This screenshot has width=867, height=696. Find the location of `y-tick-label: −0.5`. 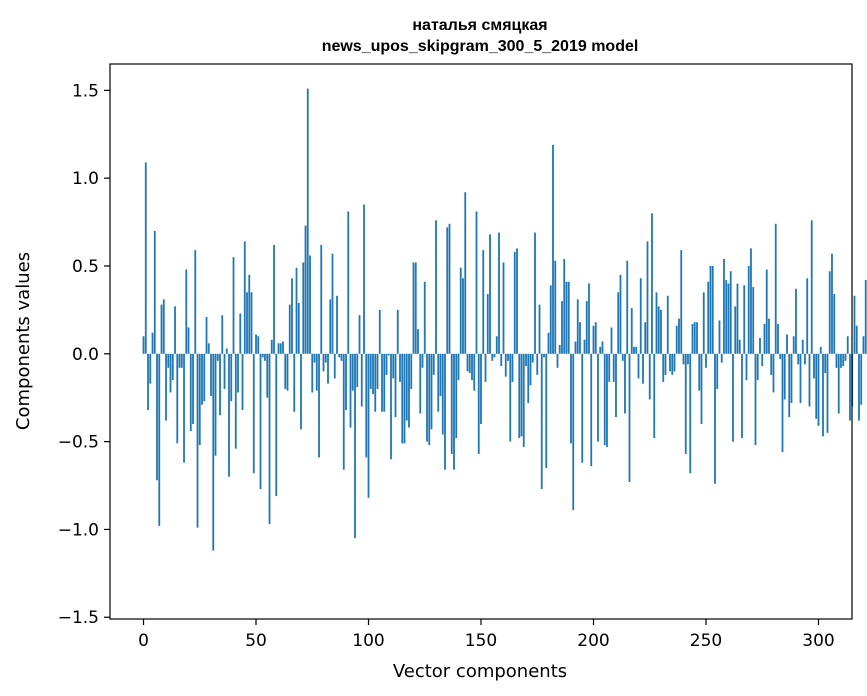

y-tick-label: −0.5 is located at coordinates (78, 443).